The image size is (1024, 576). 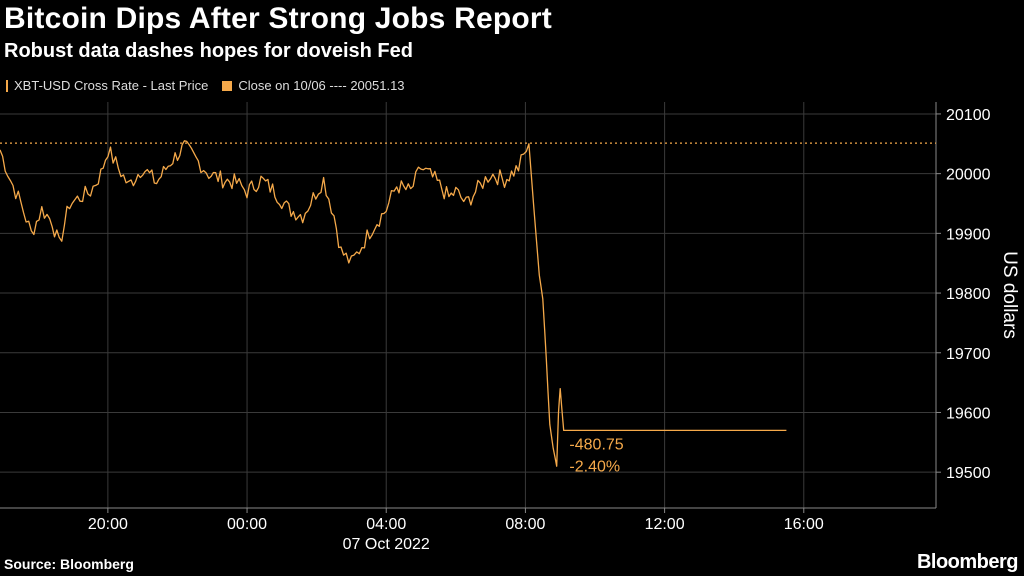 What do you see at coordinates (968, 234) in the screenshot?
I see `y-tick-label: 19900` at bounding box center [968, 234].